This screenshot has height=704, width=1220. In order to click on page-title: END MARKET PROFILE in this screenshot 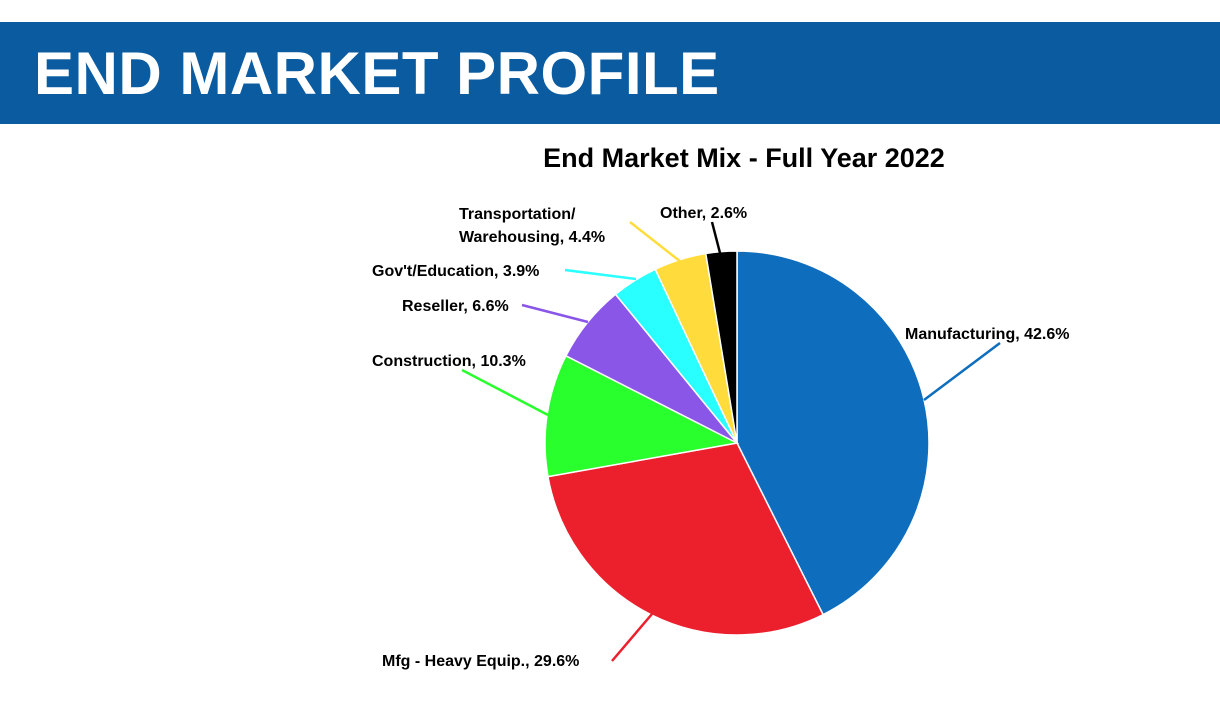, I will do `click(377, 73)`.